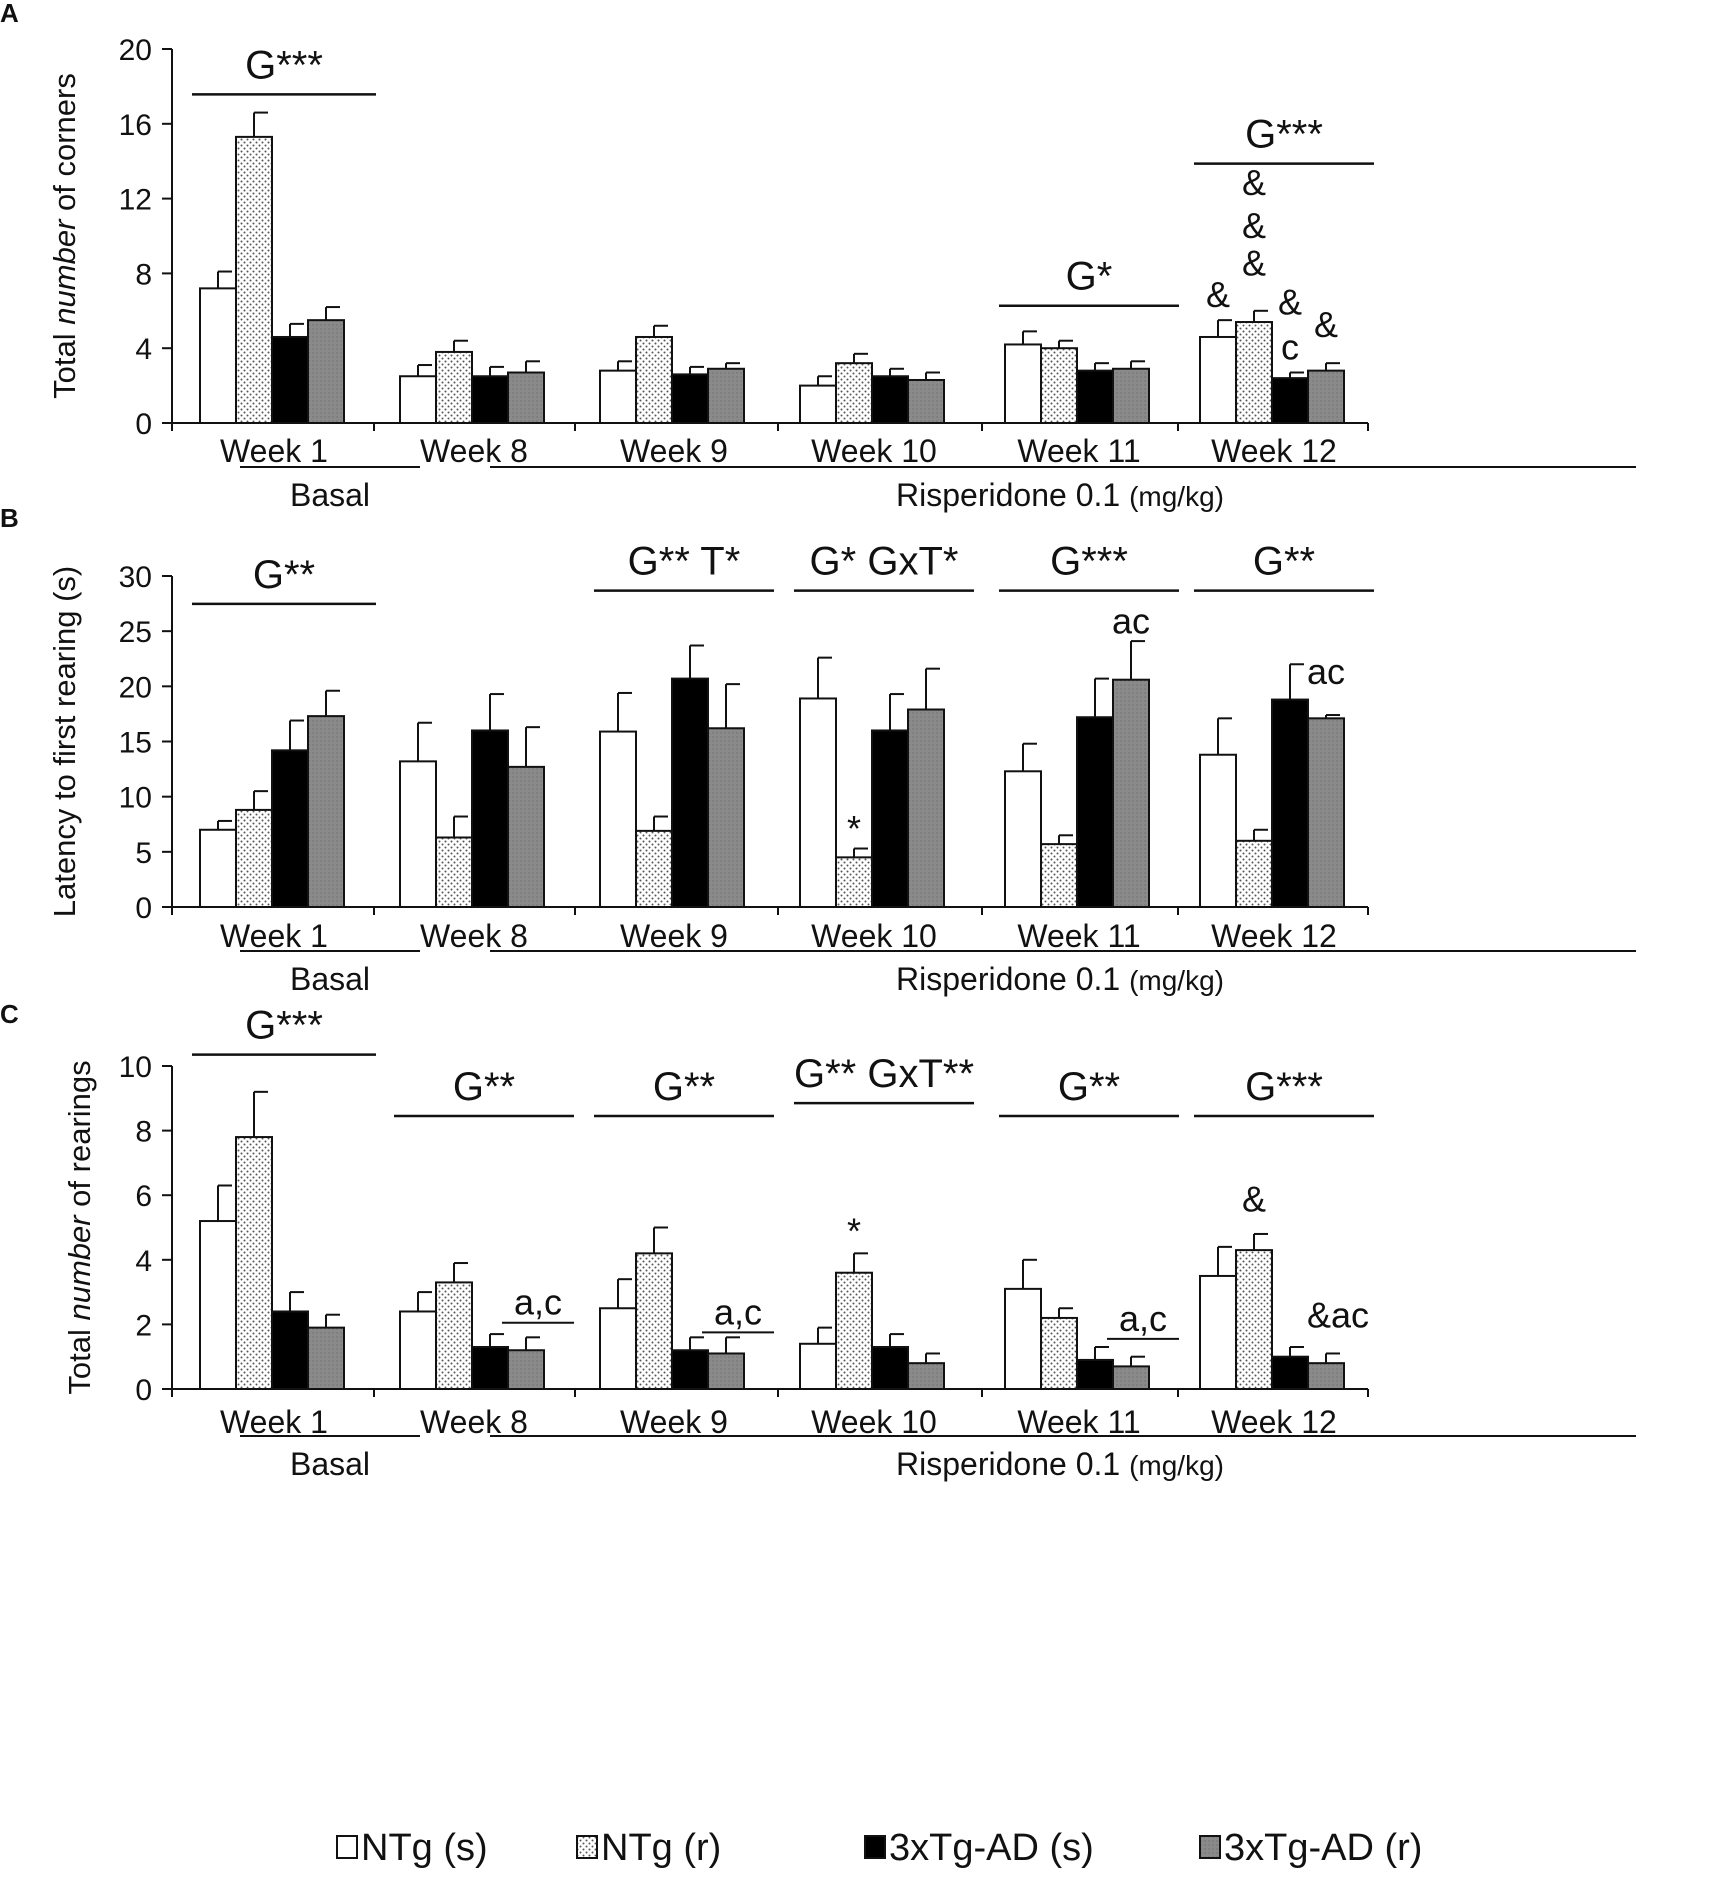  What do you see at coordinates (135, 632) in the screenshot?
I see `y-tick-label: 25` at bounding box center [135, 632].